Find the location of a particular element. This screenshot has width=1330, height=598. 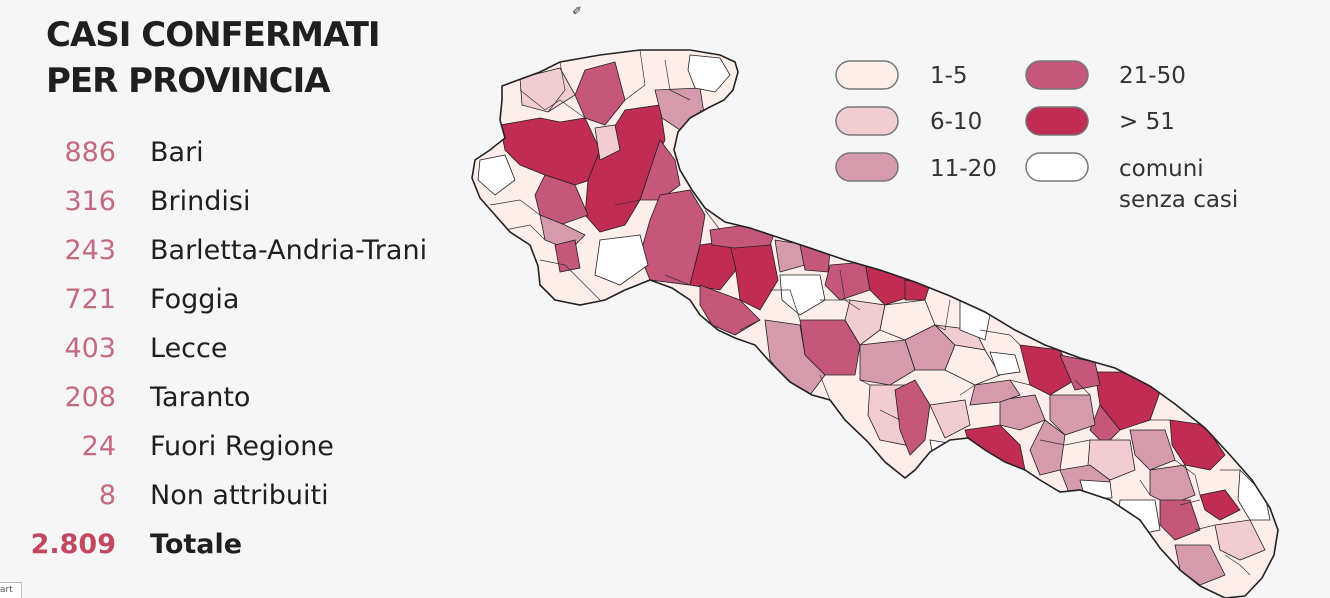

province-row-lecce: 403 Lecce is located at coordinates (230, 351).